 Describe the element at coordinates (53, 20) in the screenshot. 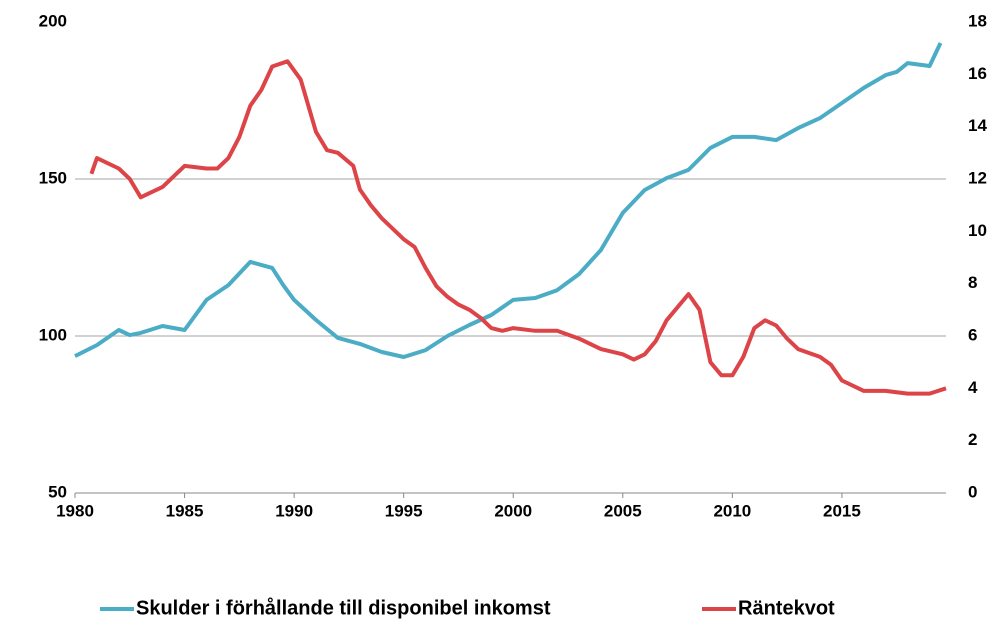

I see `y-tick-label: 200` at that location.